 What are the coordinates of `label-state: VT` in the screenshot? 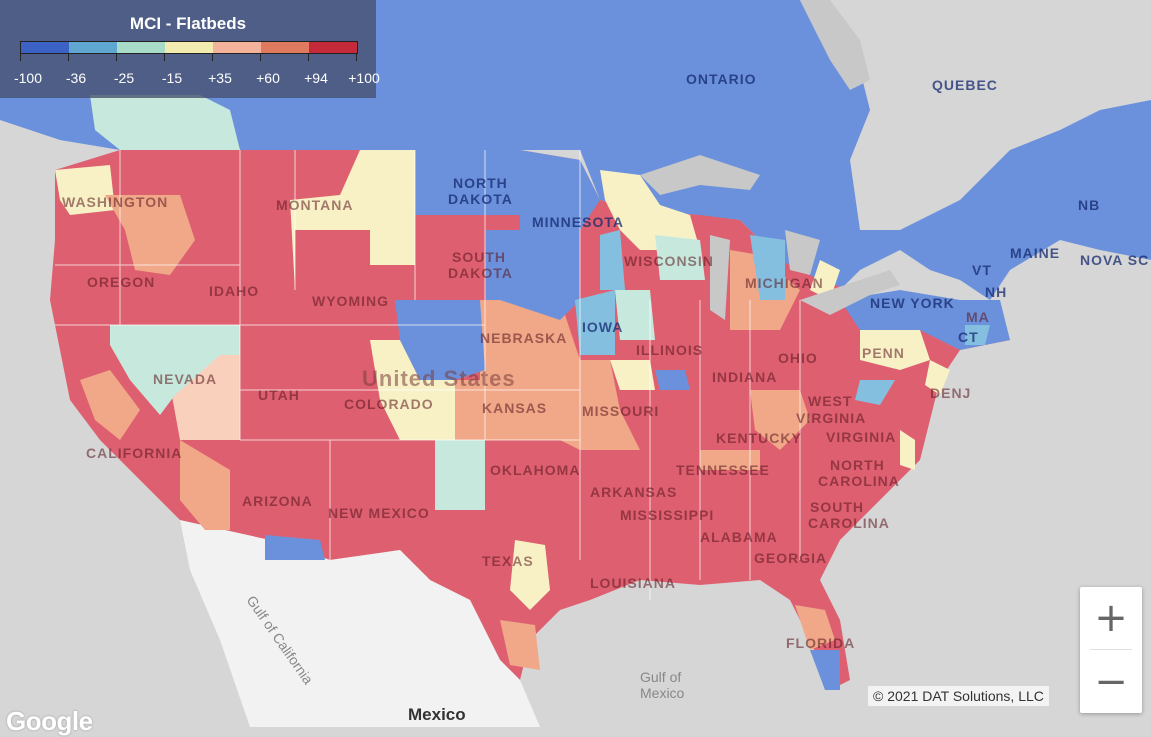 It's located at (982, 270).